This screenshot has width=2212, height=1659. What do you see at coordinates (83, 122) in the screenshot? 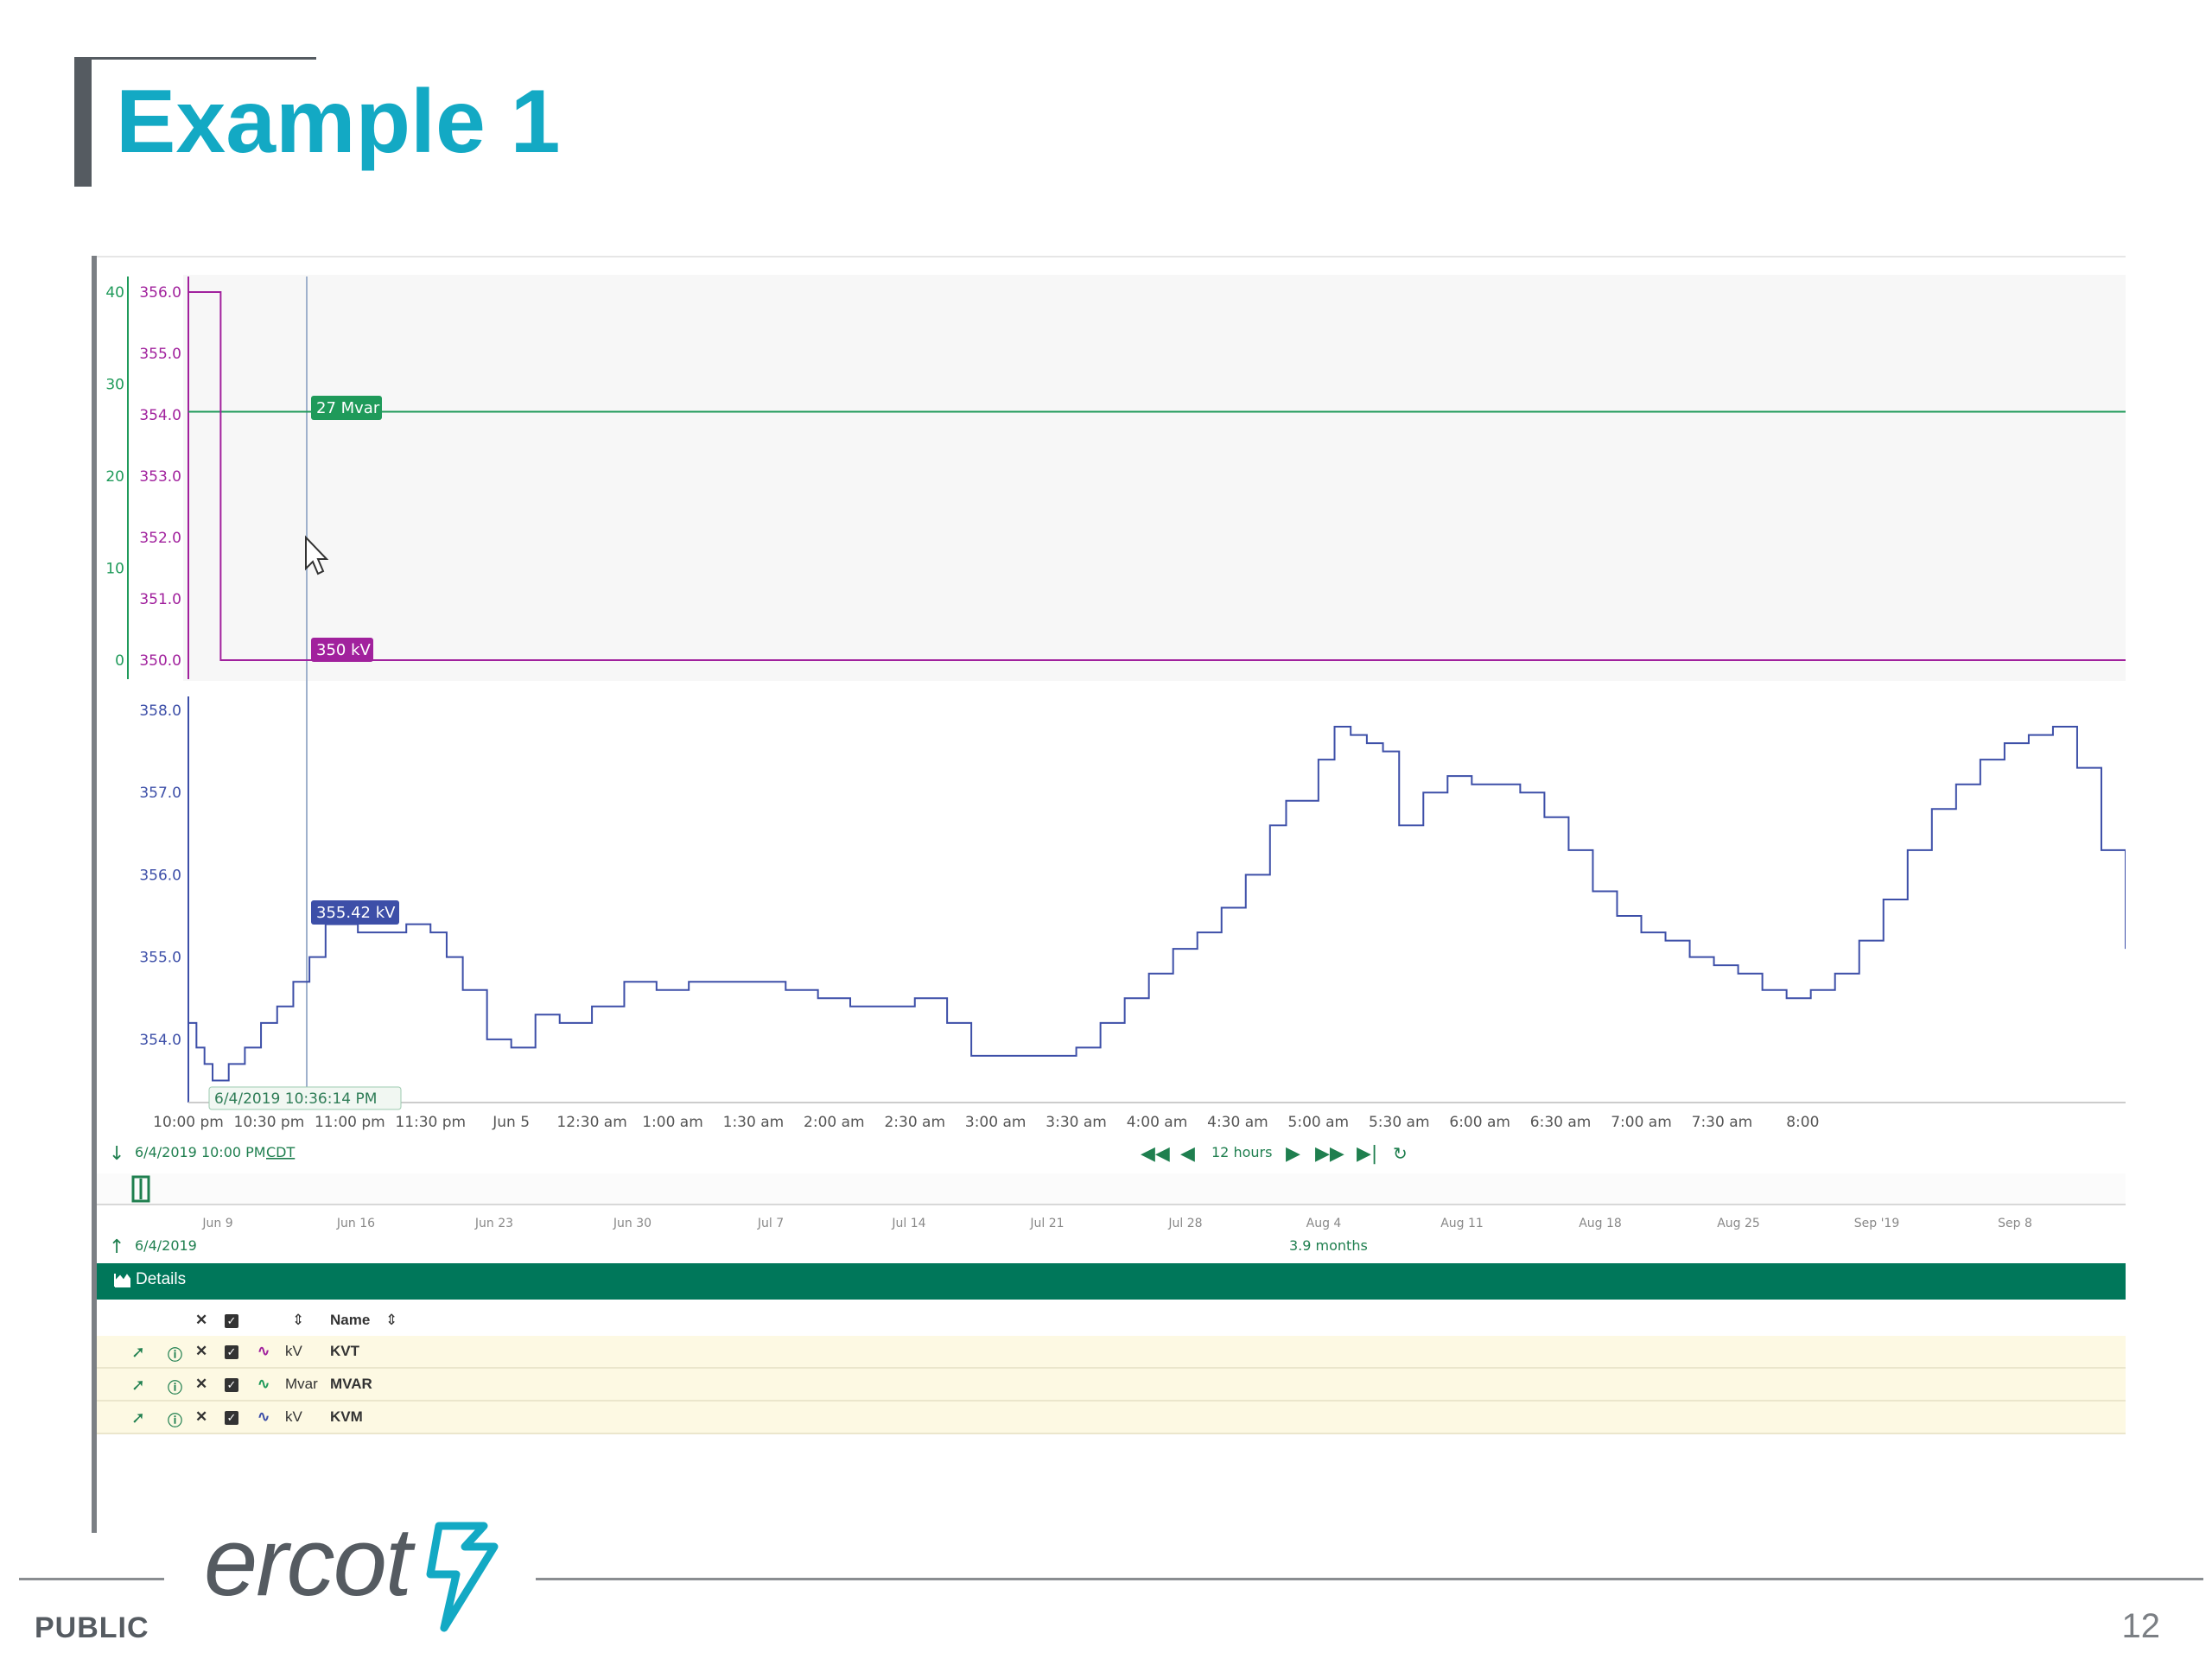
I see `title-accent-bar` at bounding box center [83, 122].